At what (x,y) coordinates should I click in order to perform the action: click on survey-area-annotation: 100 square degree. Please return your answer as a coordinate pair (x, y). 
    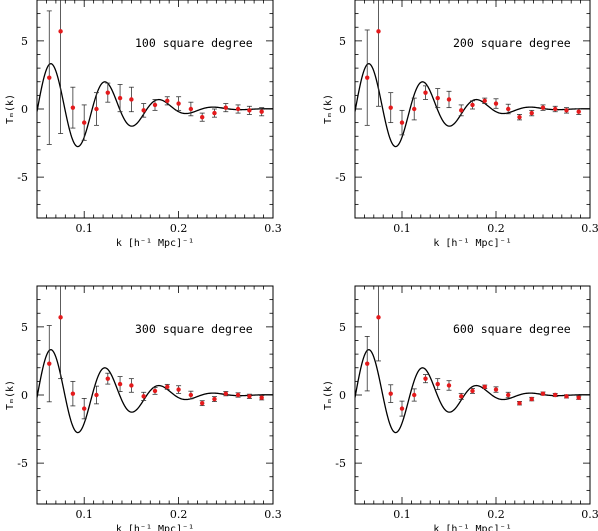
    Looking at the image, I should click on (194, 43).